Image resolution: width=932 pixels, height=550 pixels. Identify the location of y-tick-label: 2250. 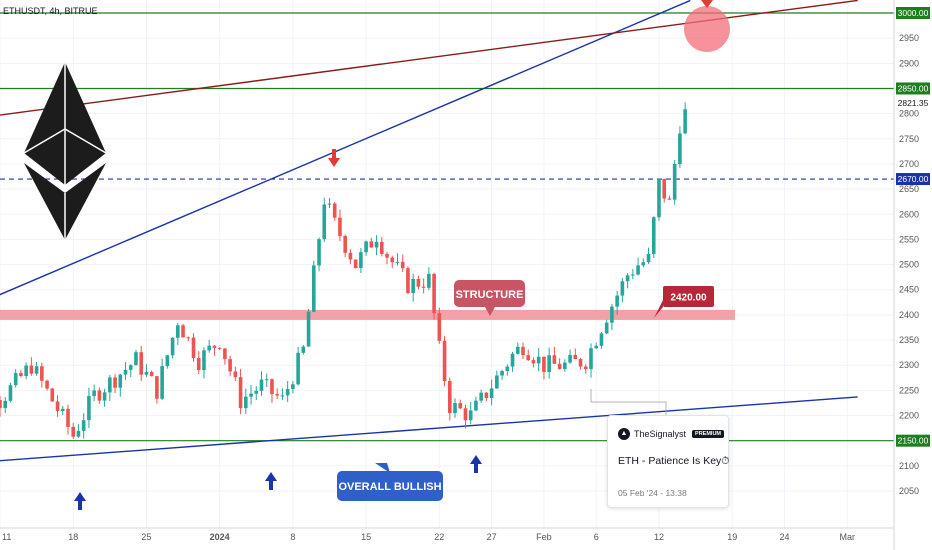
(909, 390).